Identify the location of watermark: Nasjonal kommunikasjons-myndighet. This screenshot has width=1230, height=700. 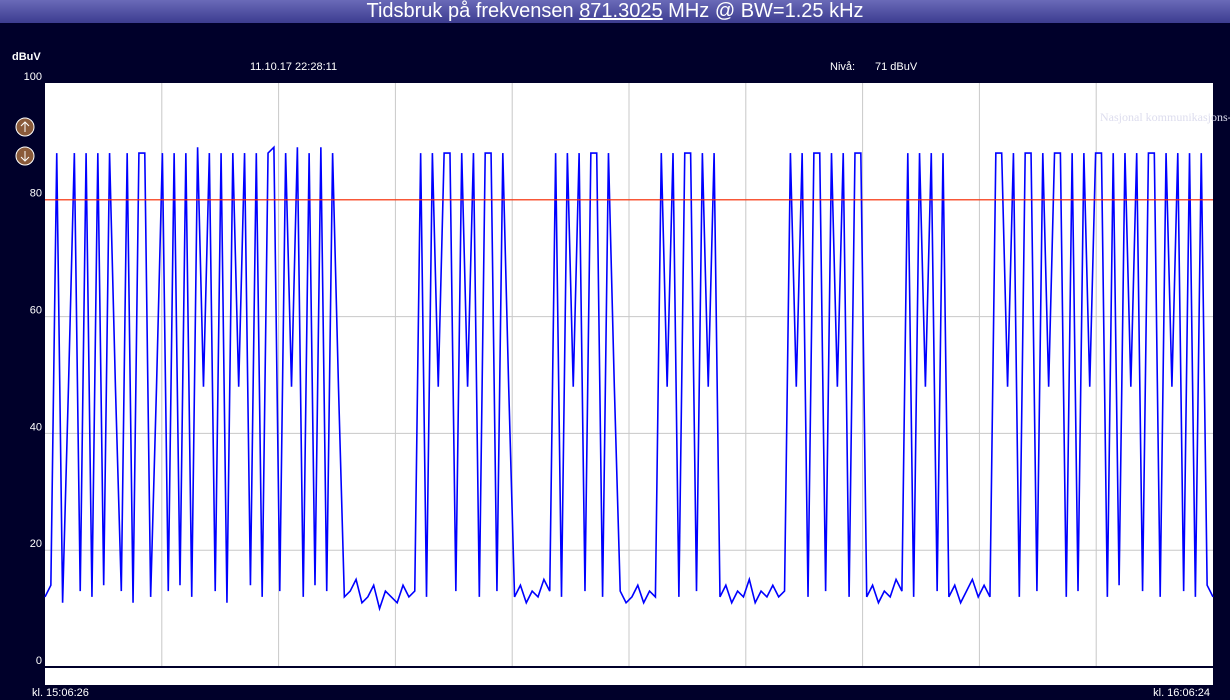
(1165, 117).